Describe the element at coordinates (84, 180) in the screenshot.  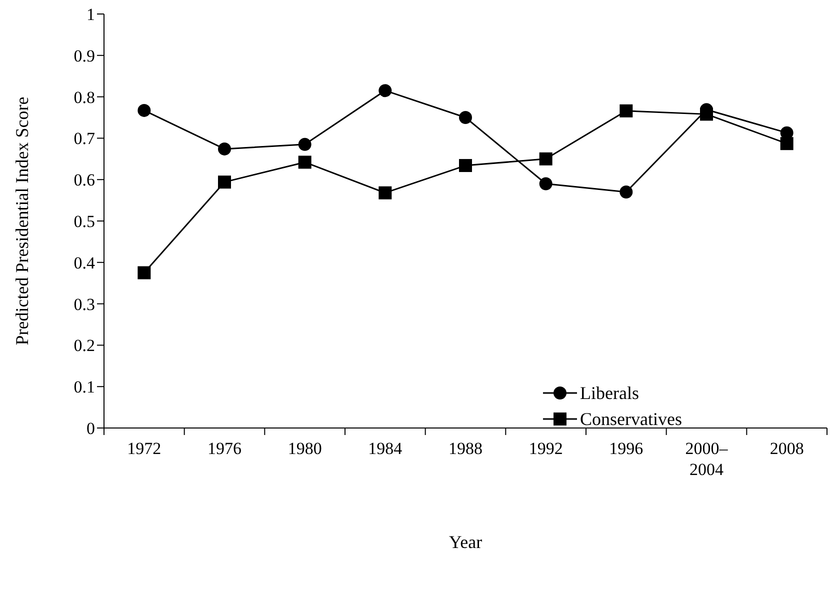
I see `y-tick-label: 0.6` at that location.